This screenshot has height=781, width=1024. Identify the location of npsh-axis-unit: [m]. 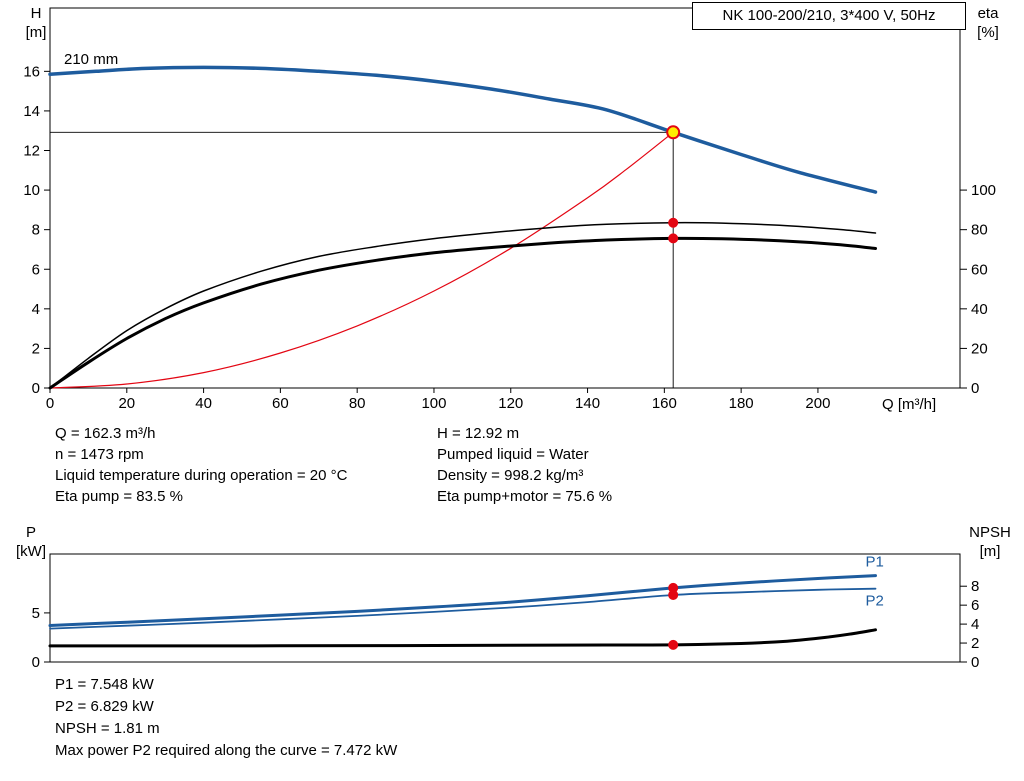
(990, 551).